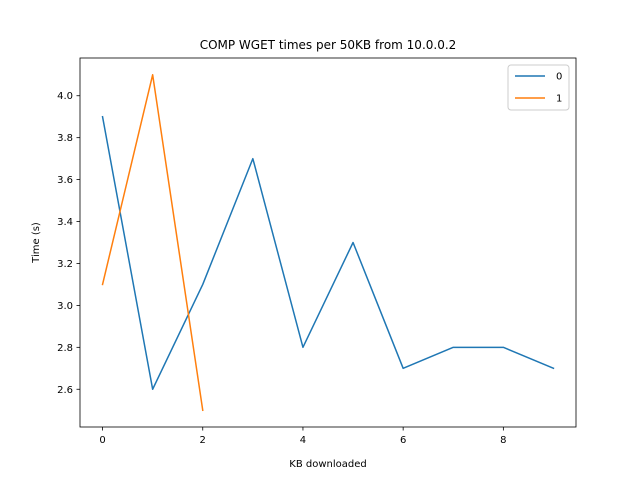  I want to click on x-axis-ticks: 0 2 4 6 8, so click(303, 436).